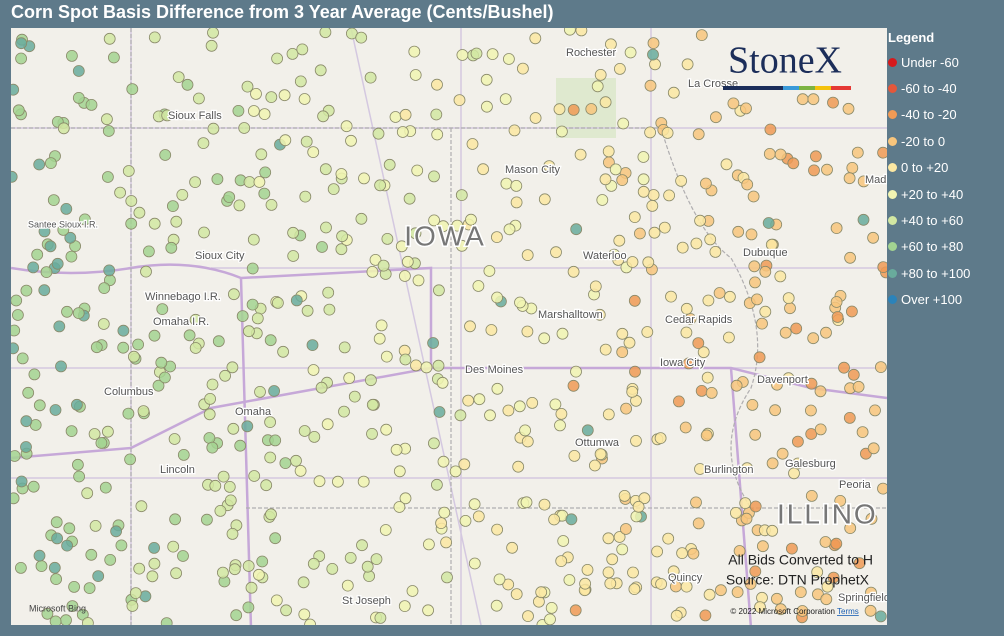 This screenshot has width=1004, height=636. What do you see at coordinates (892, 194) in the screenshot?
I see `legend-swatch` at bounding box center [892, 194].